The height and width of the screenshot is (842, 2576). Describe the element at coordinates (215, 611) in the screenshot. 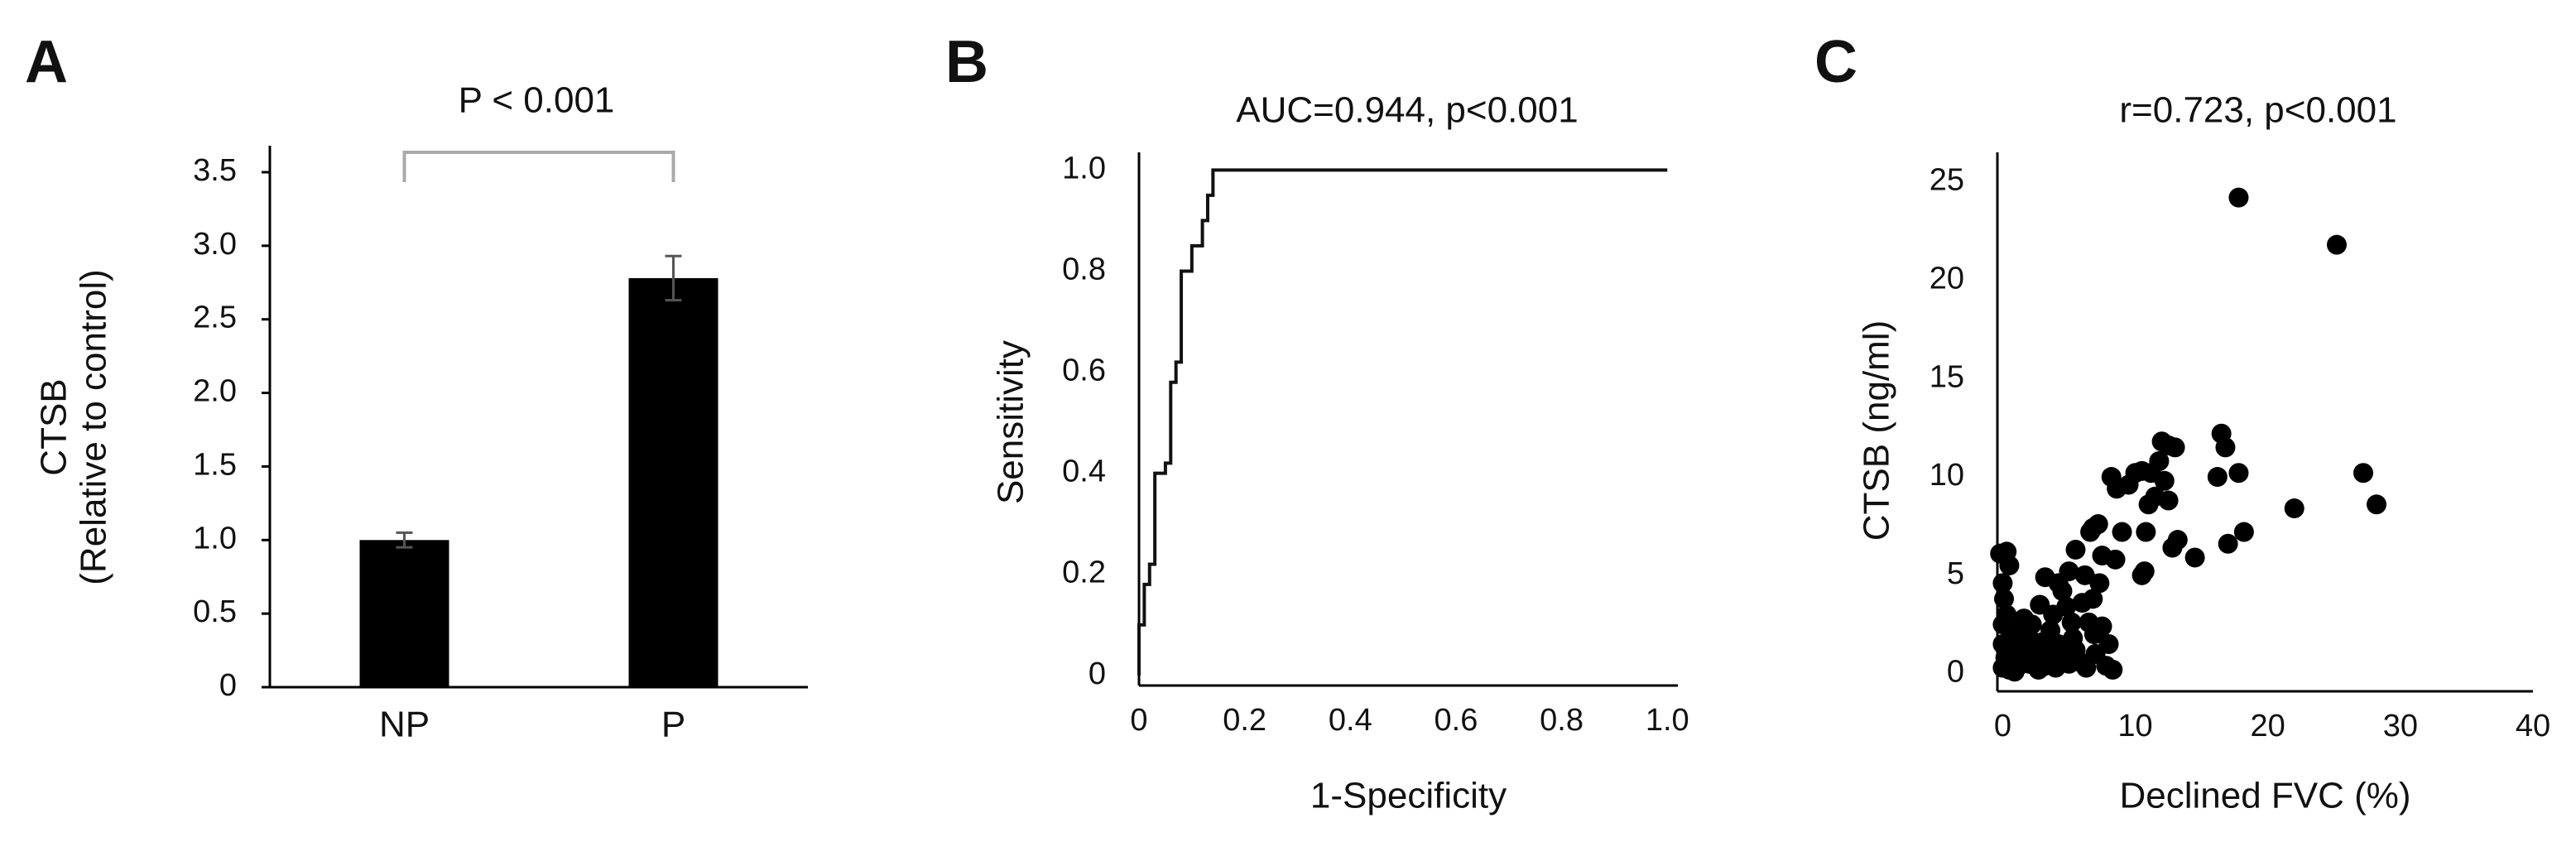

I see `y-tick-label: 0.5` at that location.